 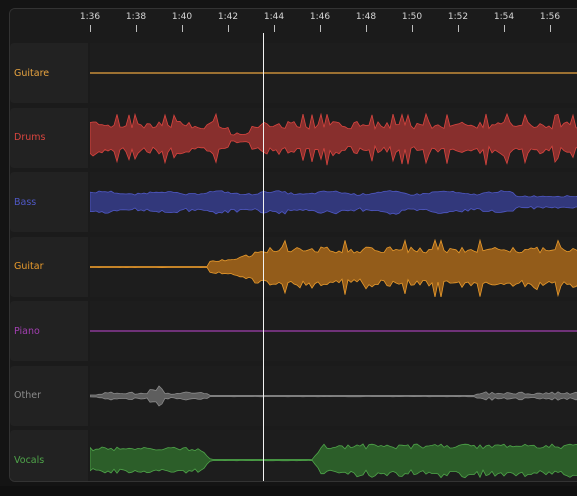 I want to click on waveform-guitar, so click(x=333, y=267).